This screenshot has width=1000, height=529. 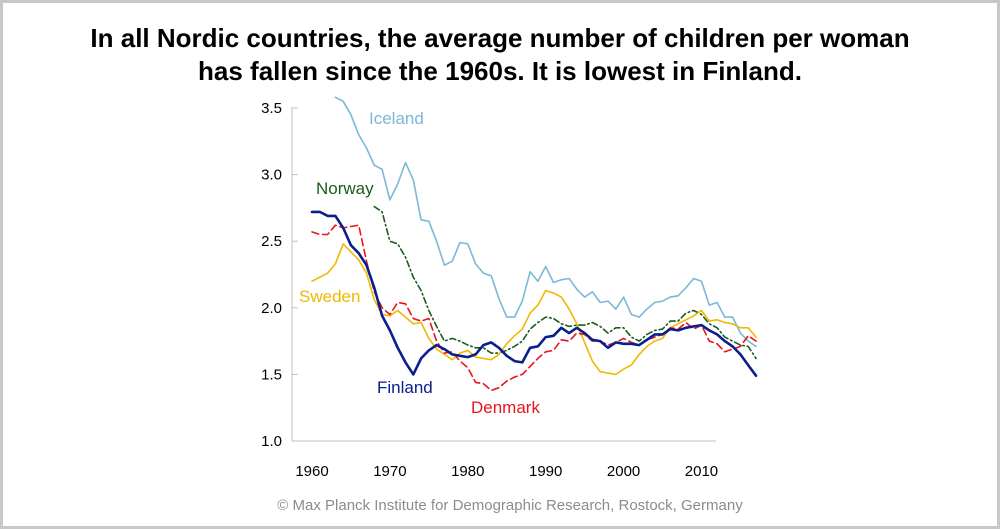 I want to click on y-tick-label: 2.5, so click(x=271, y=241).